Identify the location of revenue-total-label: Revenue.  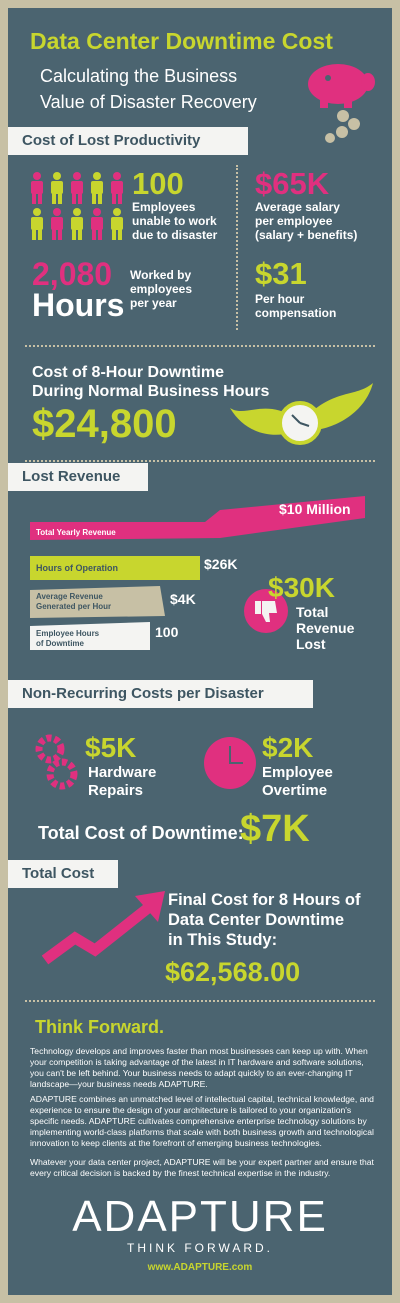
(325, 628).